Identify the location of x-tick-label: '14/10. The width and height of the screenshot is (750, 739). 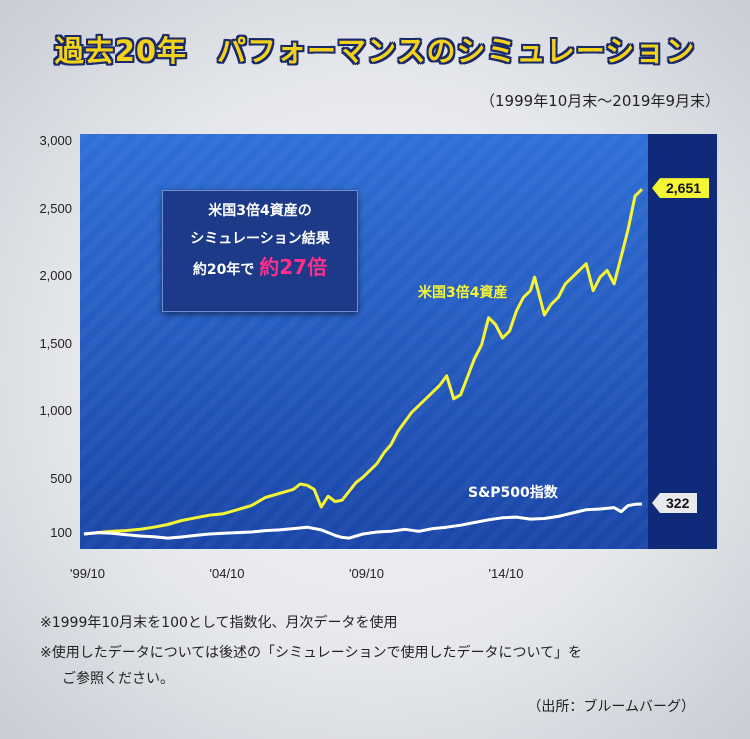
(506, 573).